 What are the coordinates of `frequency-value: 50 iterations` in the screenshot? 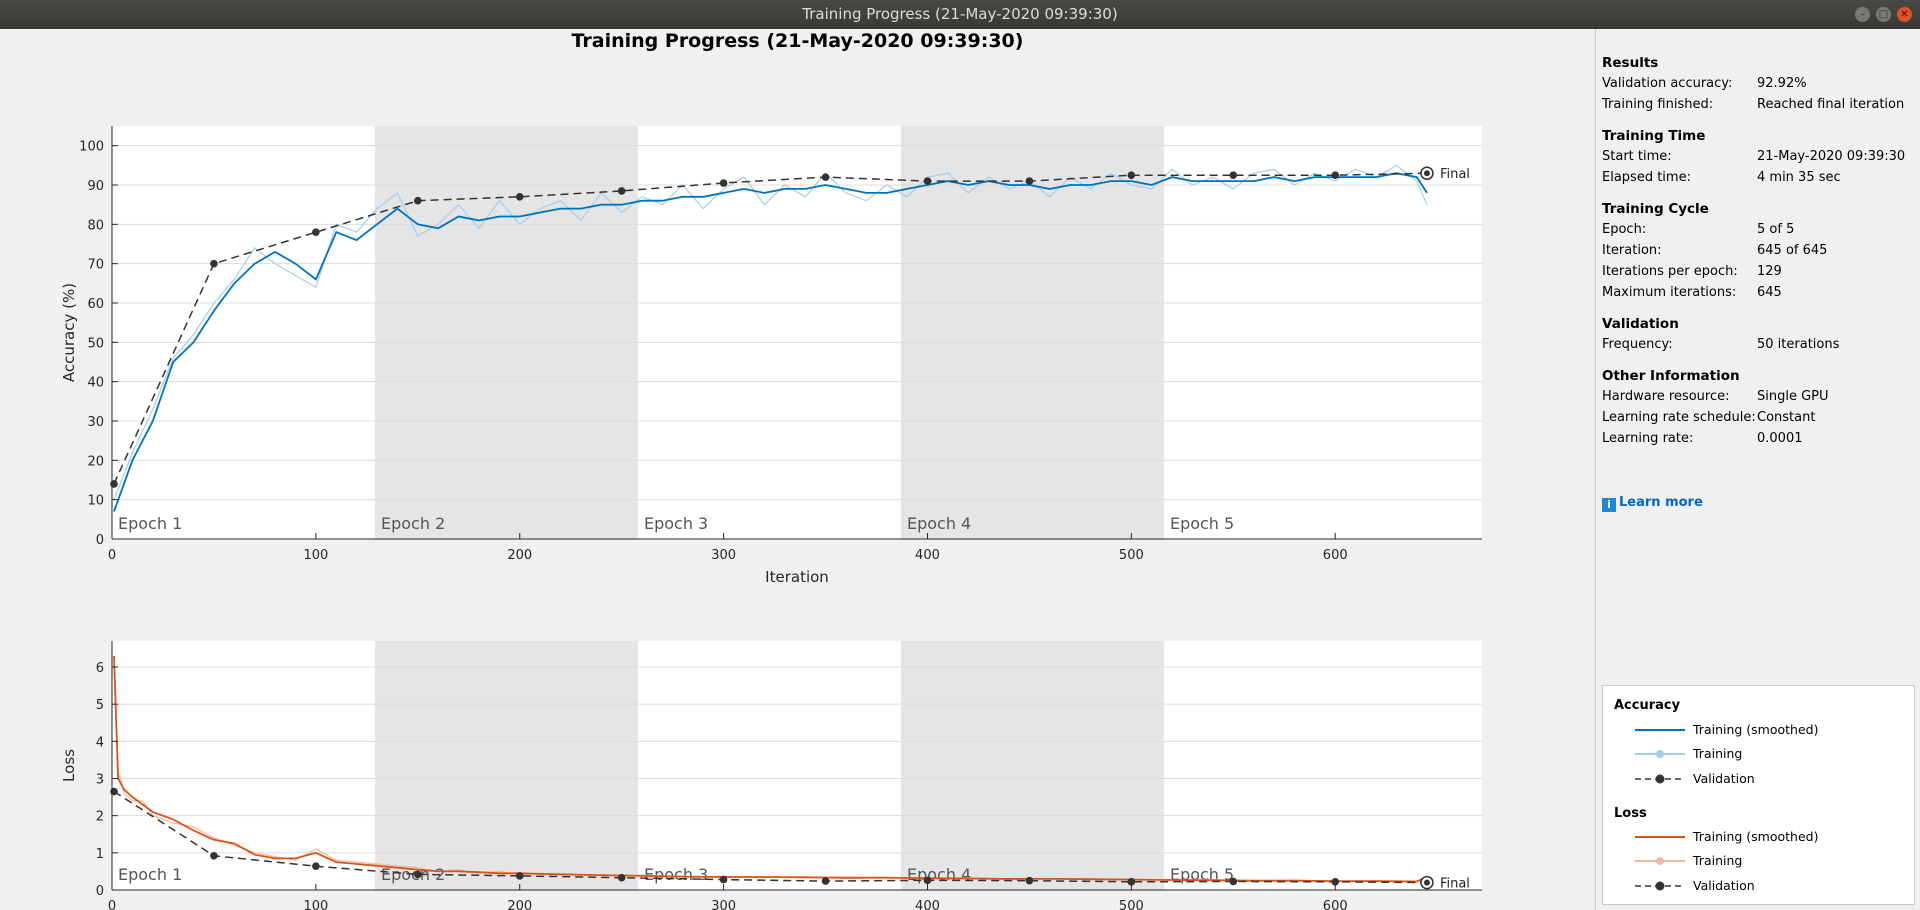 It's located at (1798, 344).